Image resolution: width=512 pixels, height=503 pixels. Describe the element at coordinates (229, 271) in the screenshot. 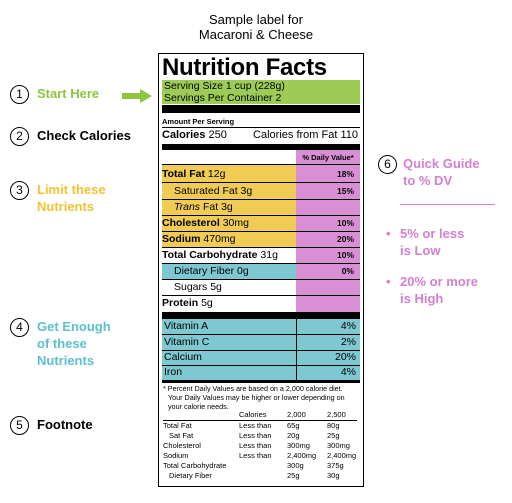

I see `fiber-band` at that location.